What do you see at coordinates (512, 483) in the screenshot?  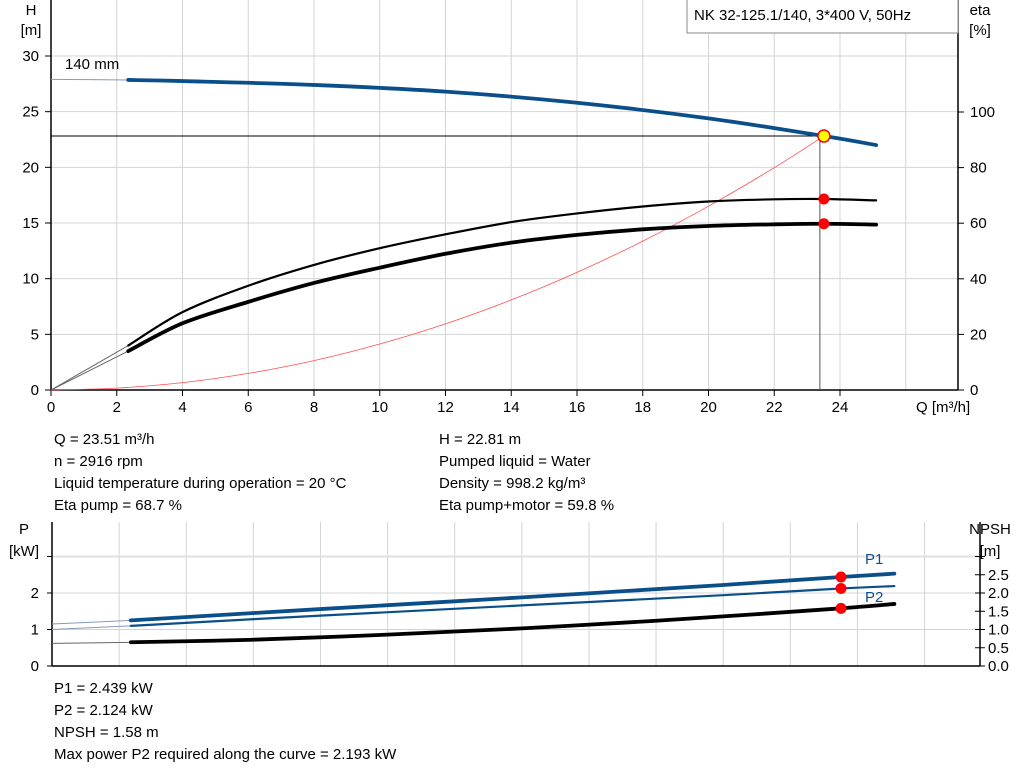 I see `info-density: Density = 998.2 kg/m³` at bounding box center [512, 483].